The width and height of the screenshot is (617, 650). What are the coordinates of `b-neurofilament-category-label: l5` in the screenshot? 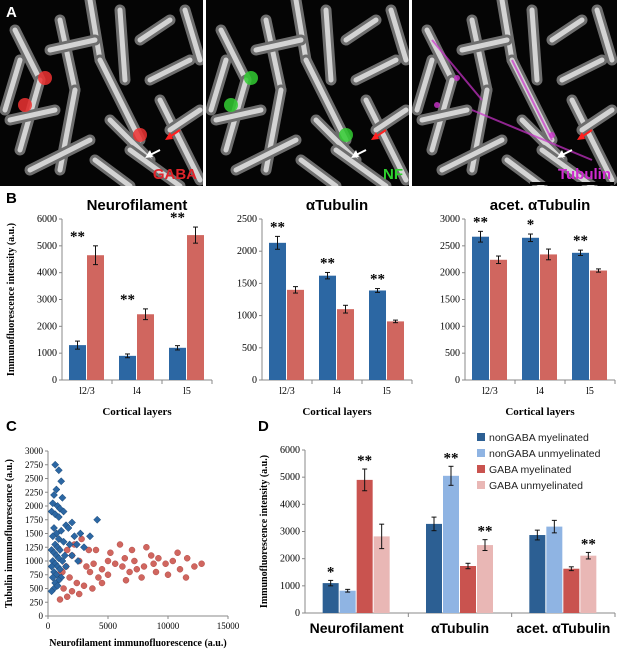 It's located at (187, 391).